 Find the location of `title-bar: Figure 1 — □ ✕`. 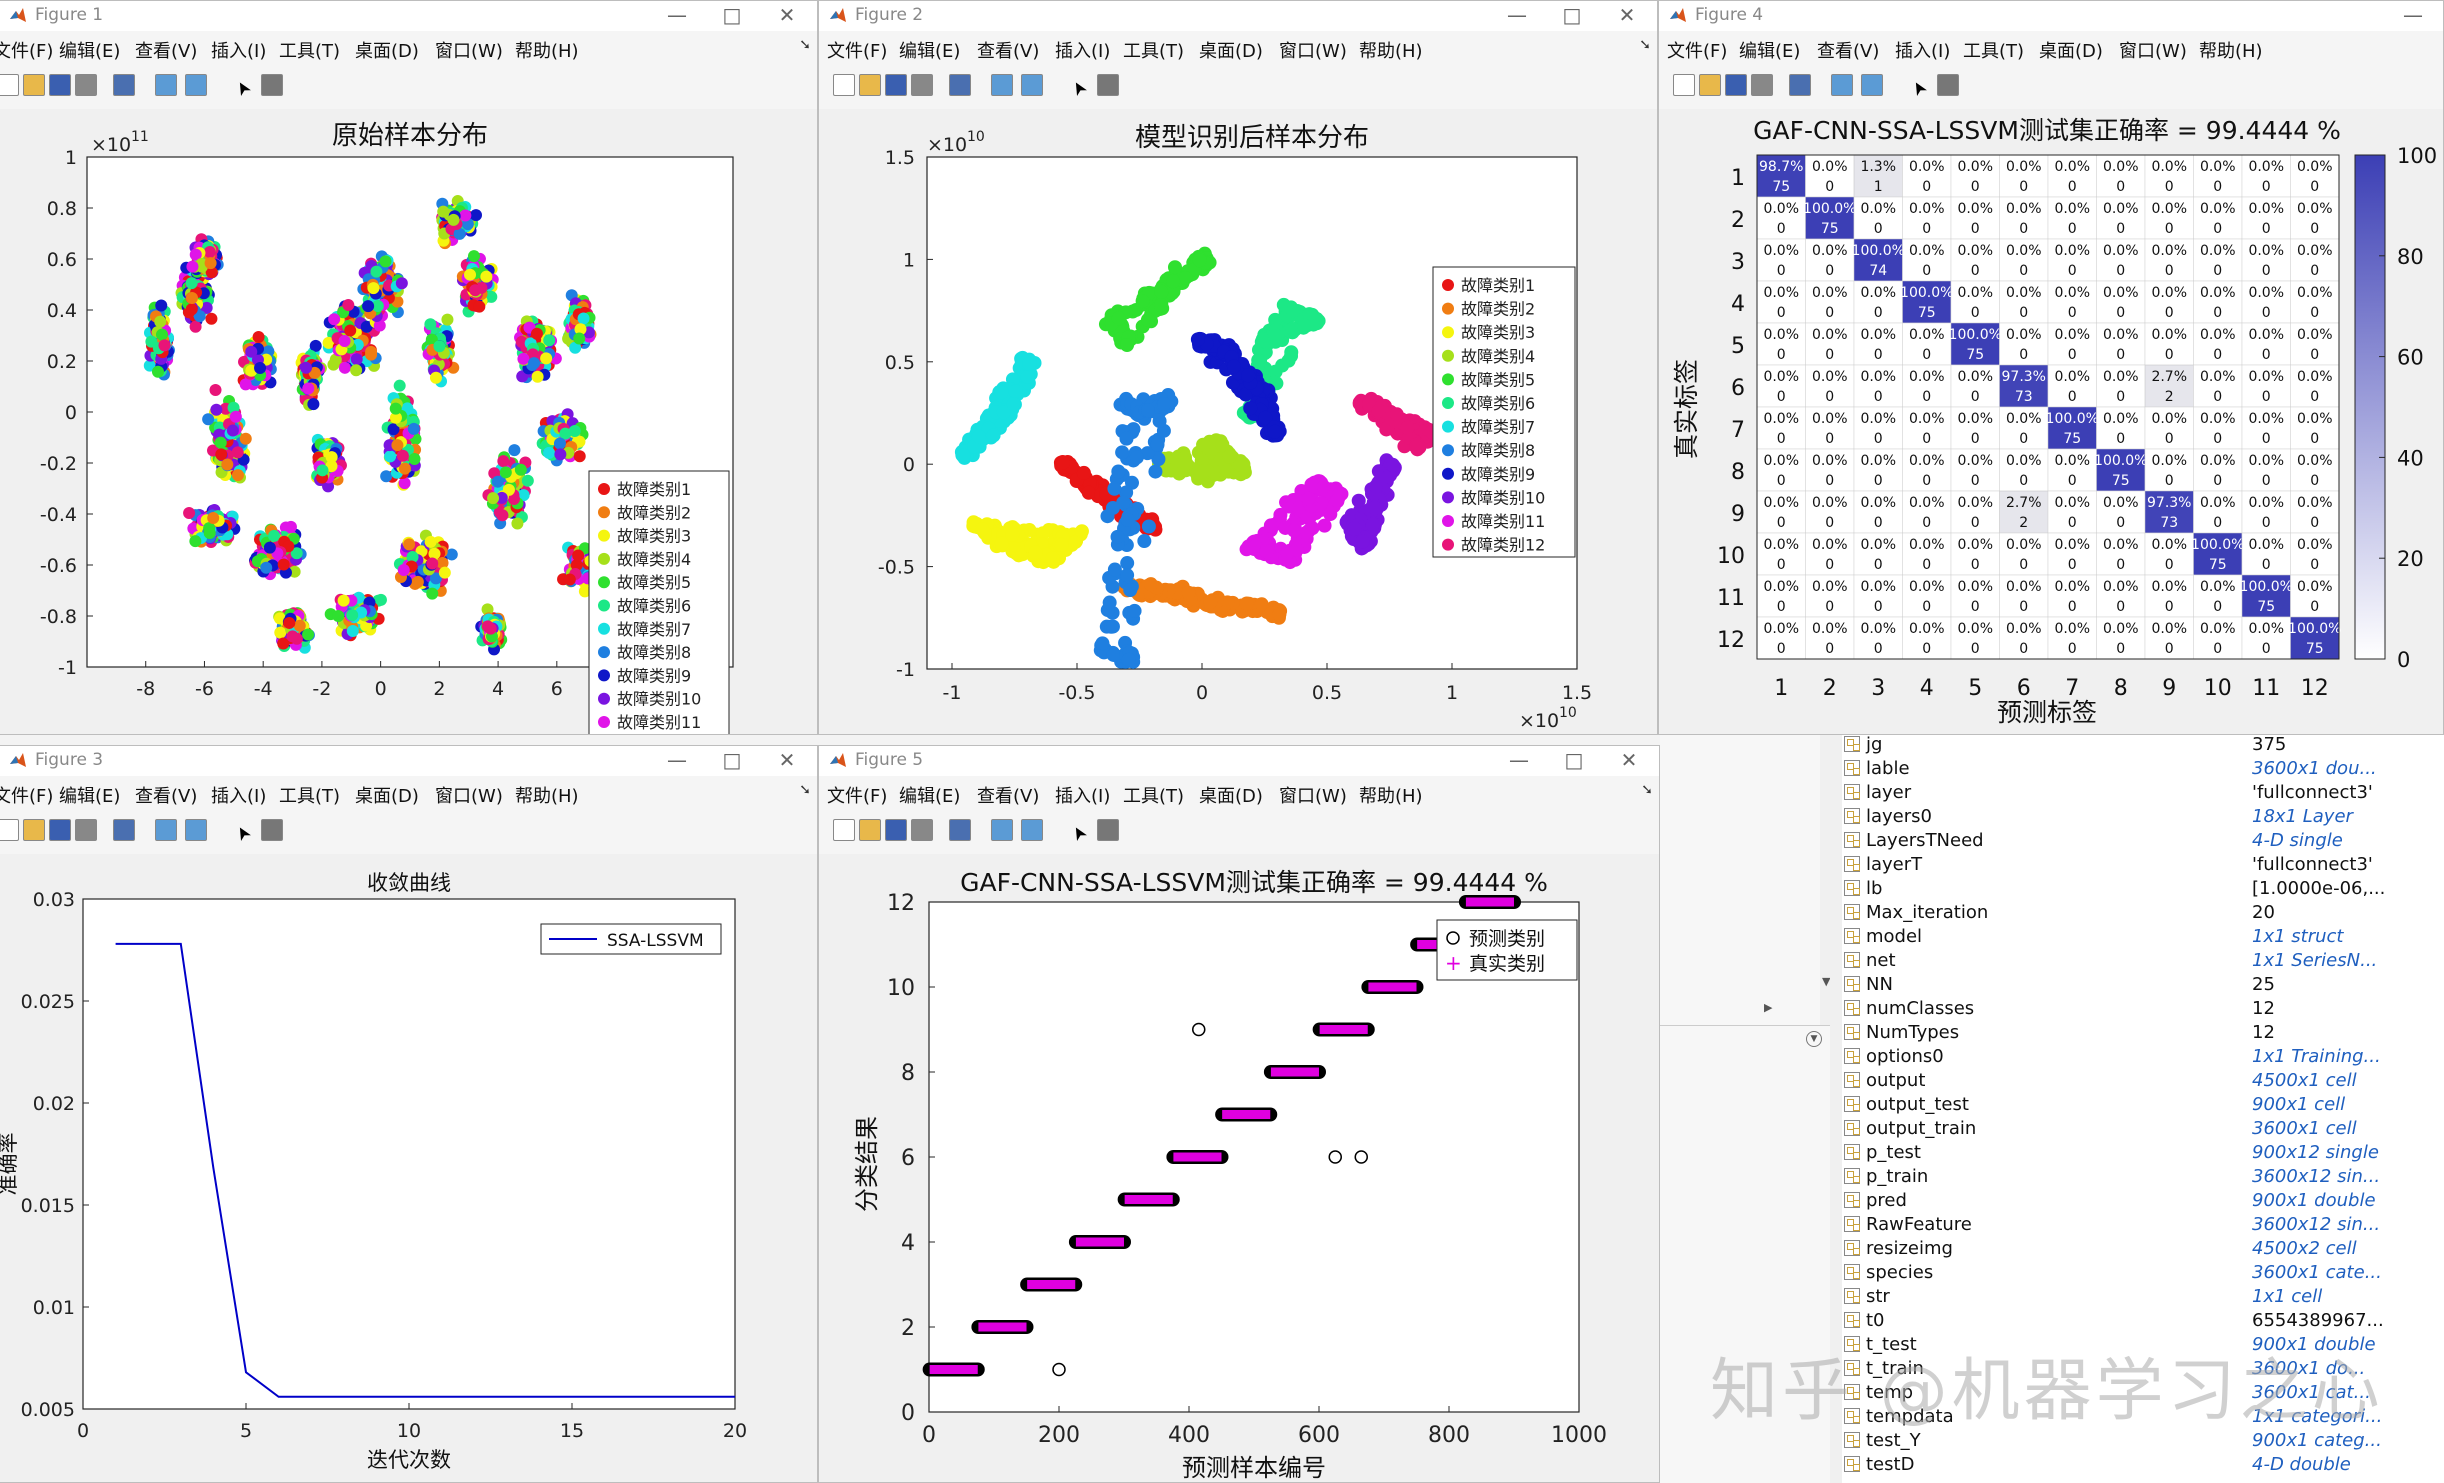

title-bar: Figure 1 — □ ✕ is located at coordinates (408, 16).